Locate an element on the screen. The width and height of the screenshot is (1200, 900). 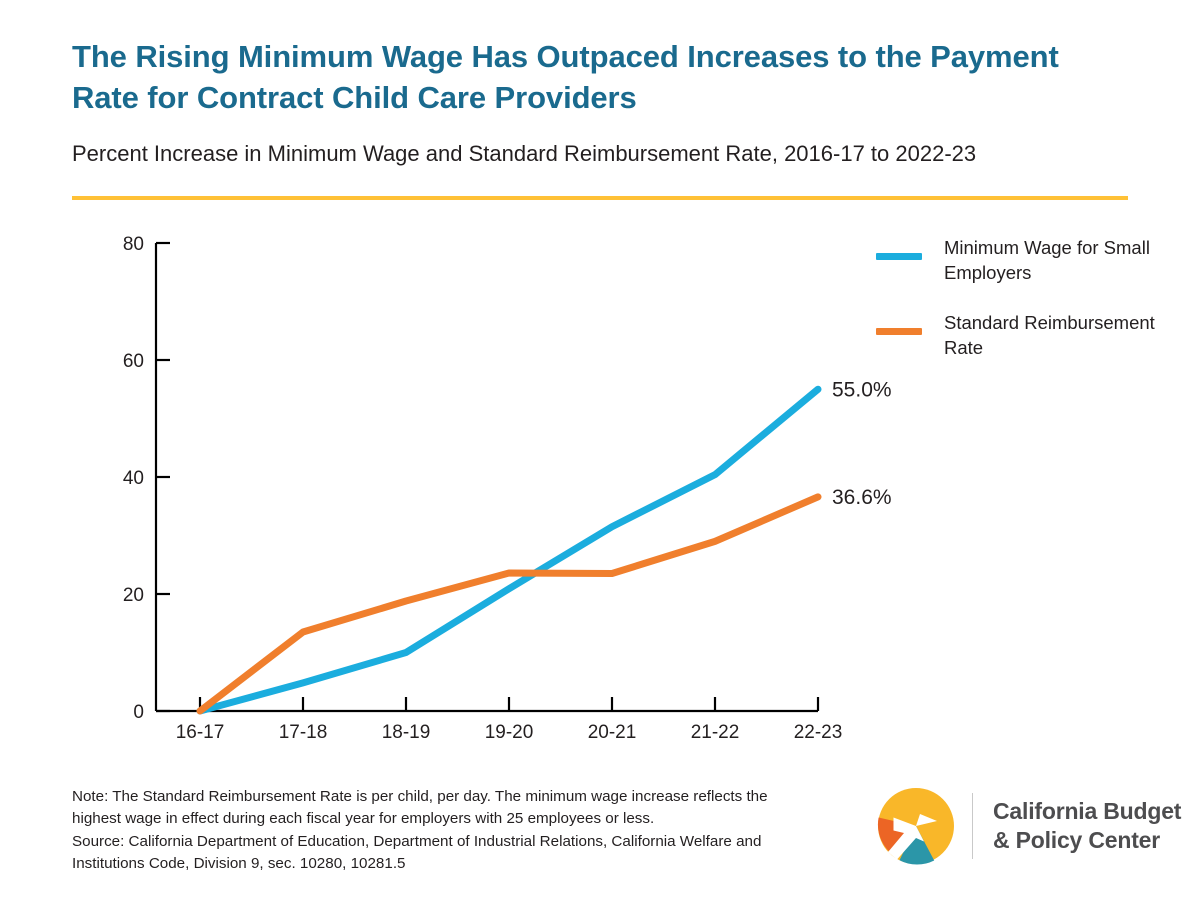
x-axis-tick-label: 19-20 is located at coordinates (509, 732).